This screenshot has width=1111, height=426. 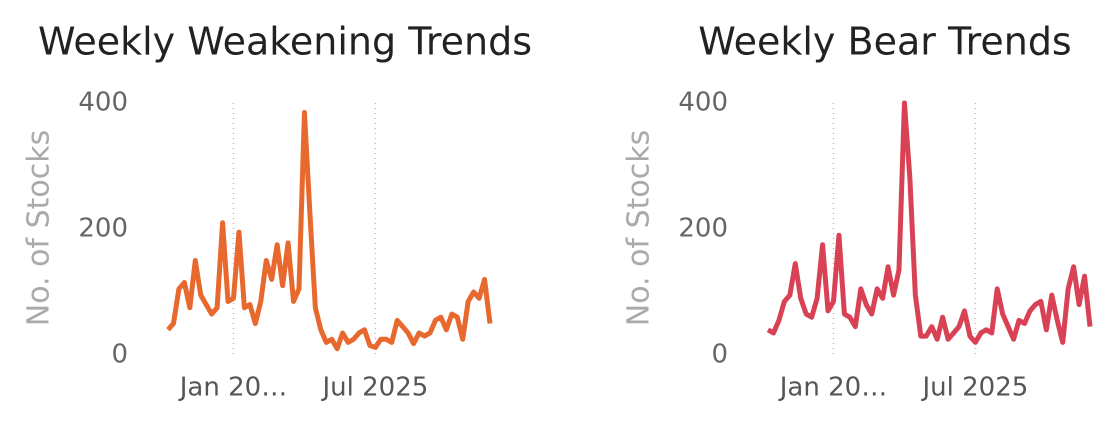 I want to click on chart-title: Weekly Bear Trends, so click(x=884, y=42).